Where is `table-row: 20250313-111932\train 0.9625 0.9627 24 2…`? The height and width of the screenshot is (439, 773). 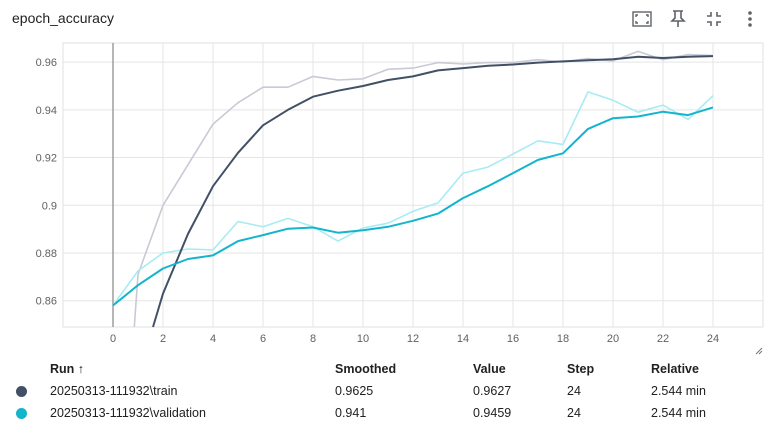
table-row: 20250313-111932\train 0.9625 0.9627 24 2… is located at coordinates (386, 391).